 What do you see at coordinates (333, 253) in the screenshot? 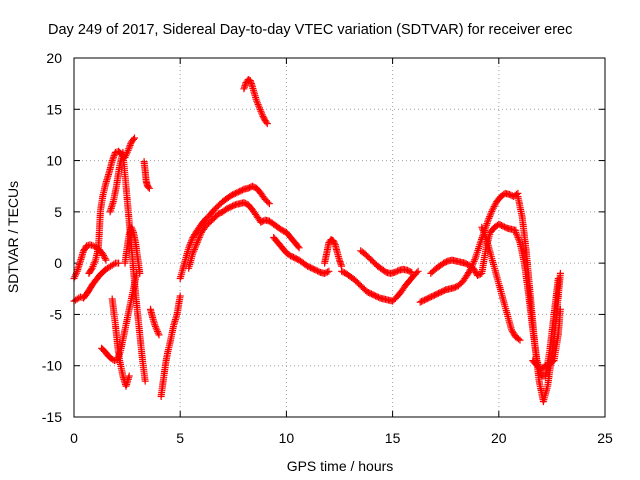
I see `series-trace-p` at bounding box center [333, 253].